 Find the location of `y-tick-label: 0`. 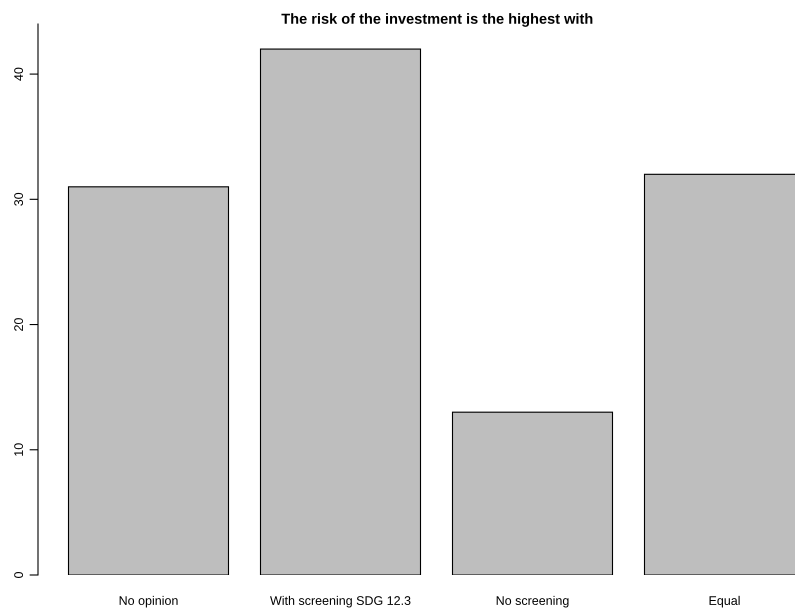

y-tick-label: 0 is located at coordinates (19, 575).